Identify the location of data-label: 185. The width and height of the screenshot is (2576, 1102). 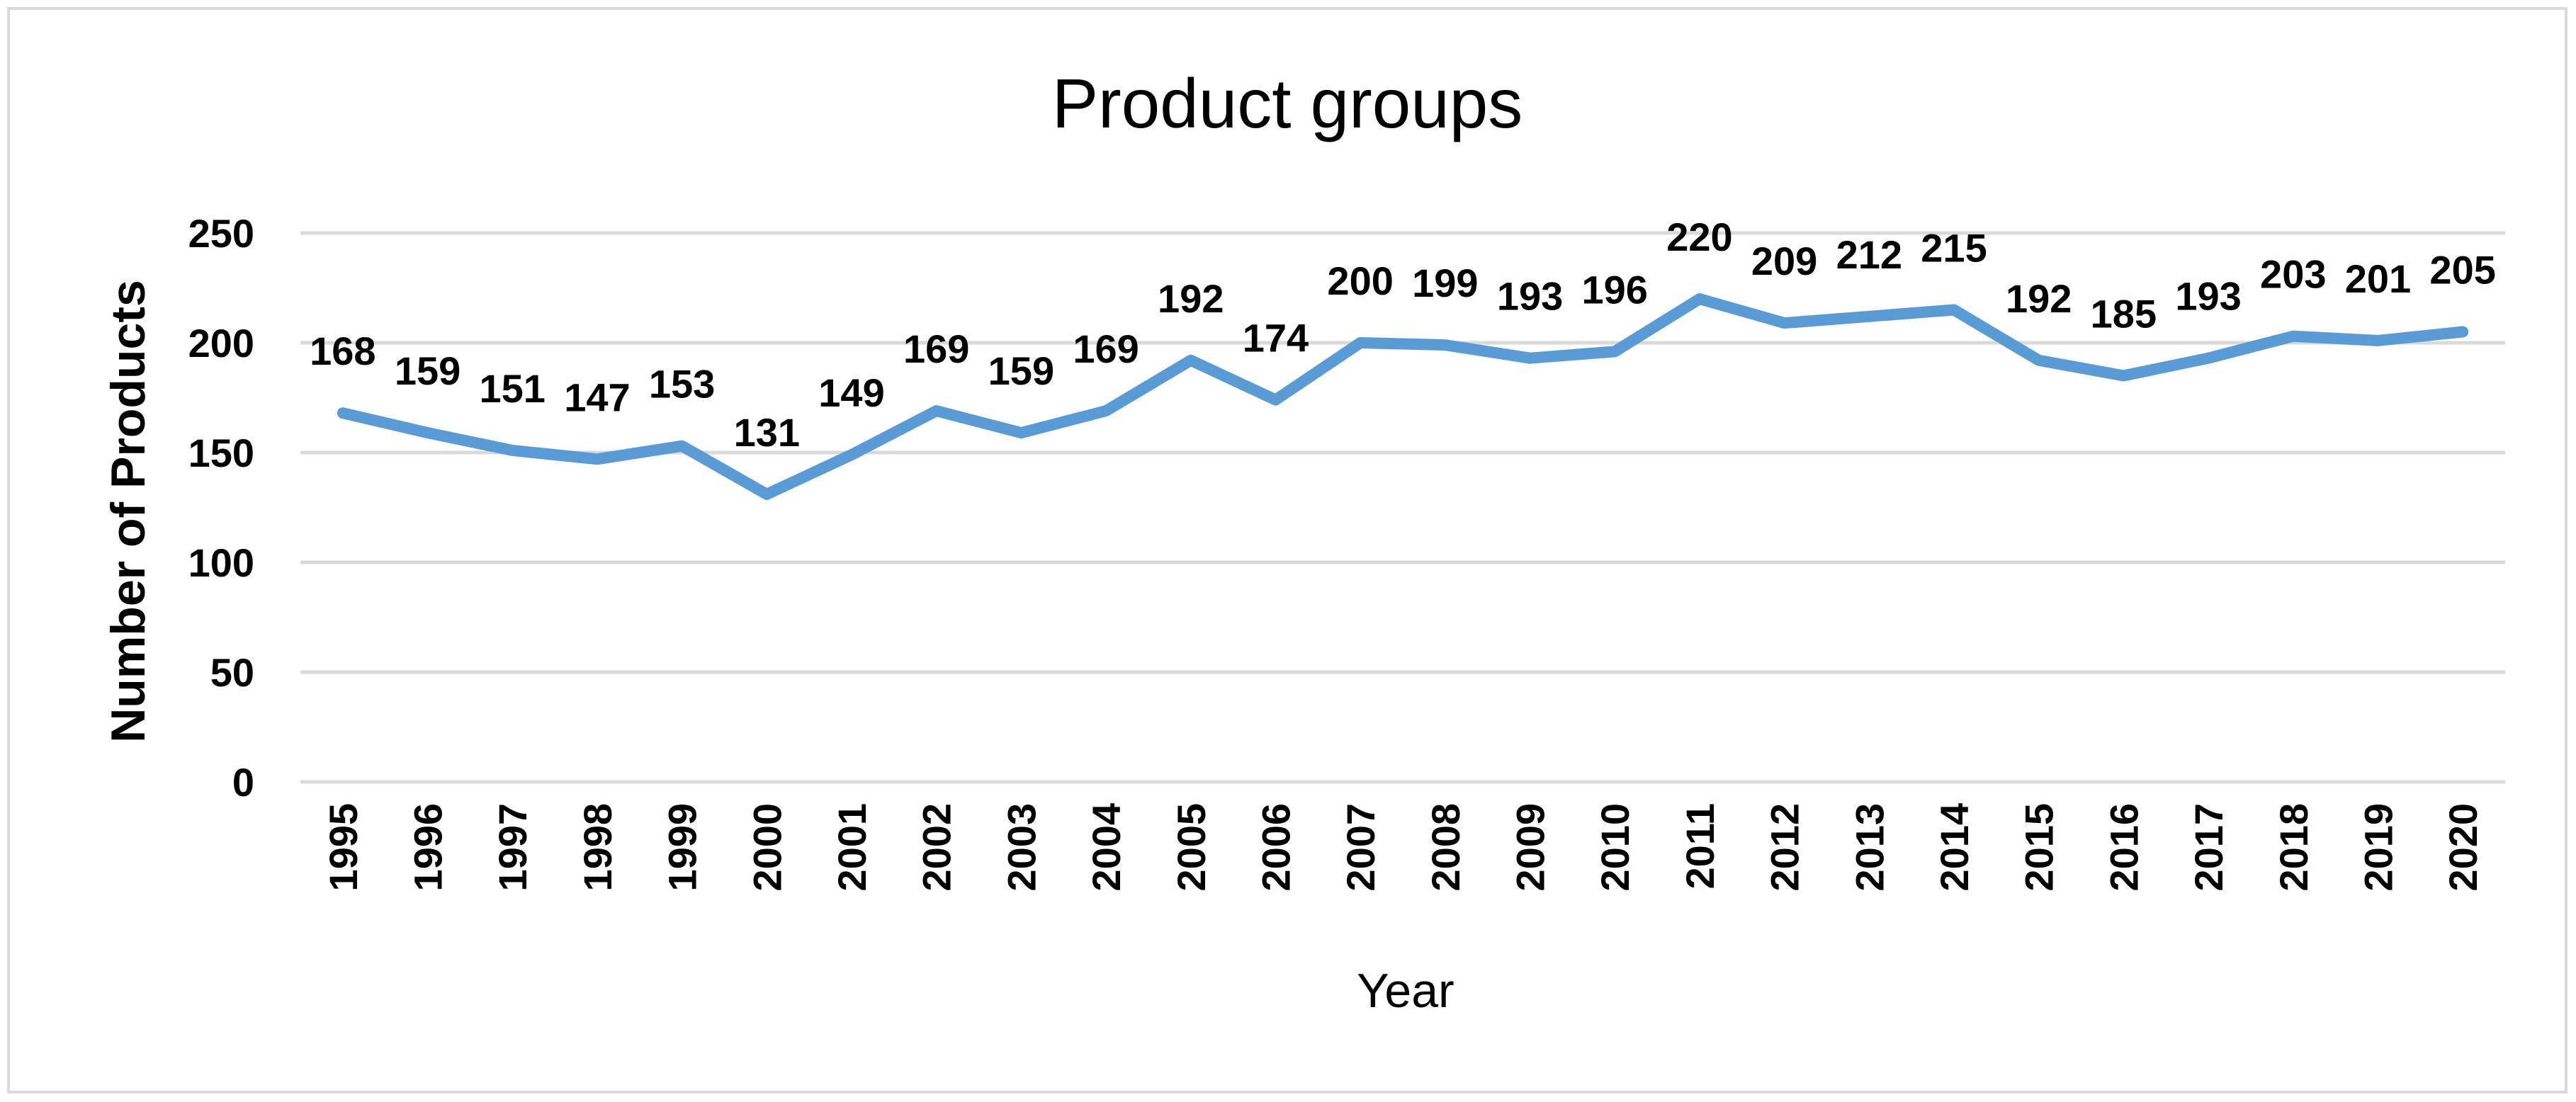
(2124, 314).